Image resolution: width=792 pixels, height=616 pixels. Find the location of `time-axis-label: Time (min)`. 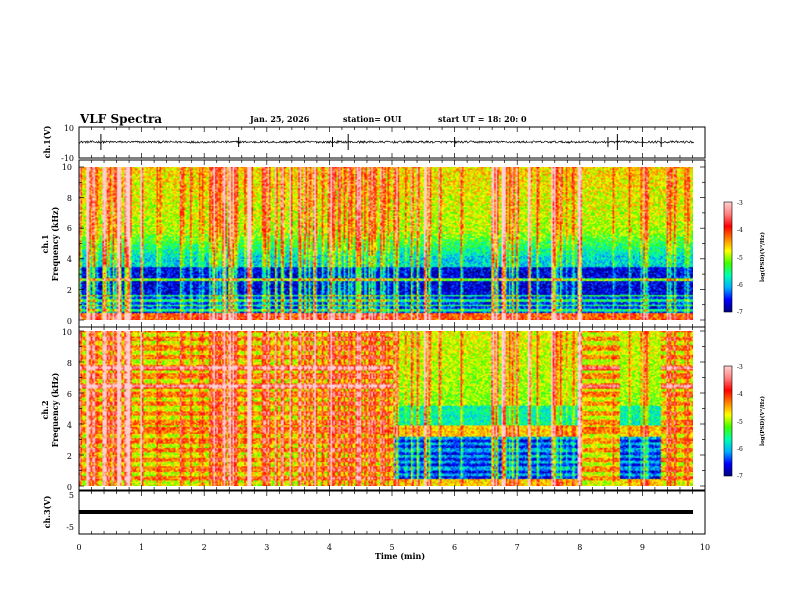

time-axis-label: Time (min) is located at coordinates (400, 556).